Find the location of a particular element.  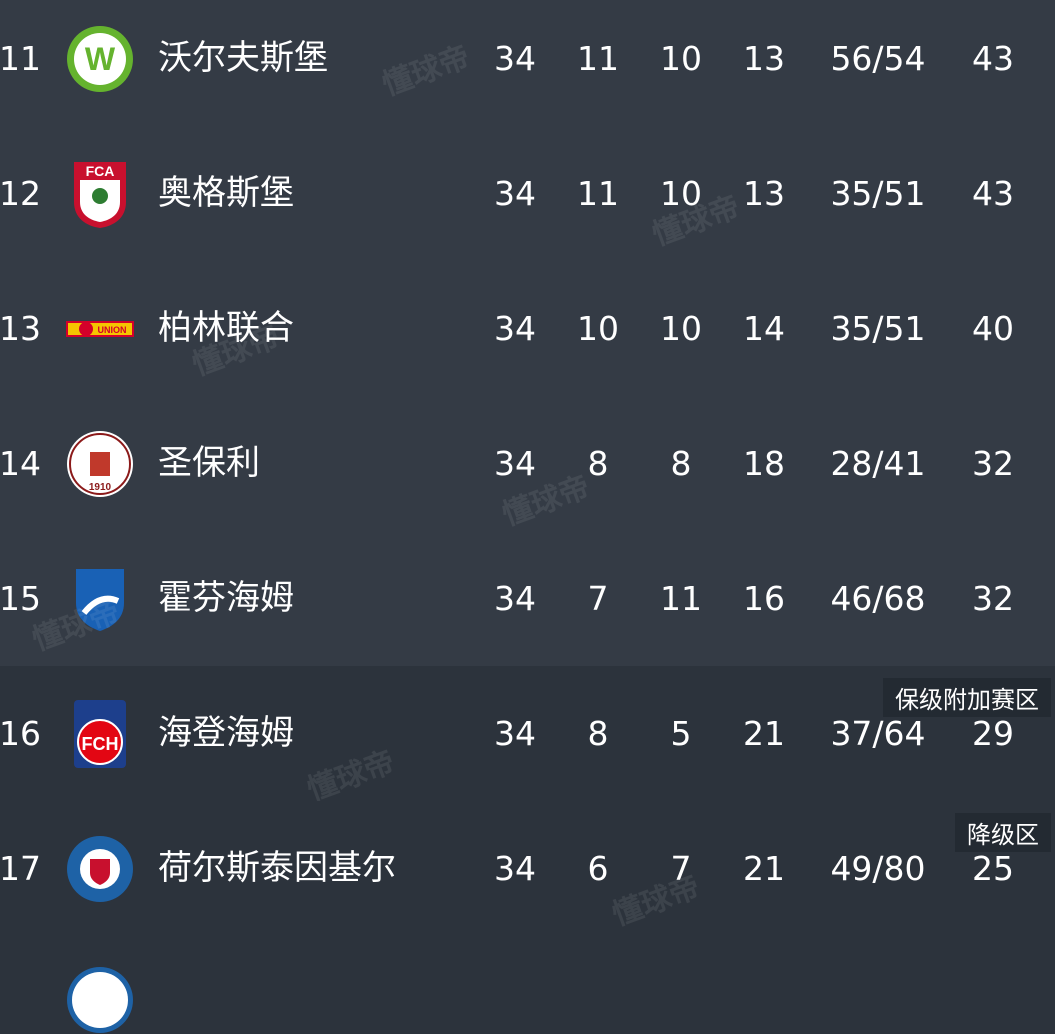

table-row: 12 FCA 奥格斯堡 34 11 10 13 35/51 43 懂球帝 is located at coordinates (527, 194).